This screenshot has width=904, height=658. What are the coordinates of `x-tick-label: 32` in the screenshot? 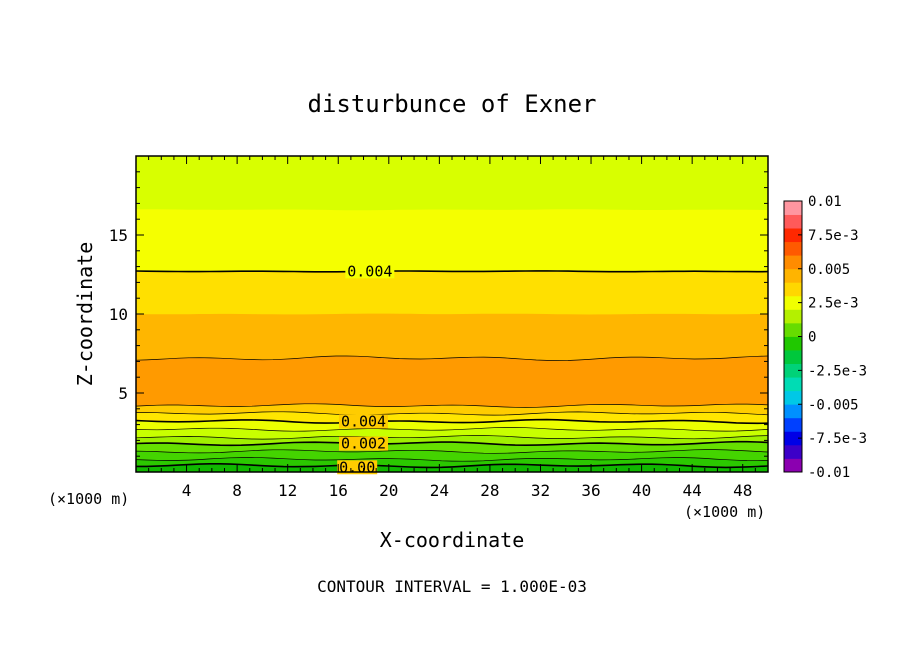 It's located at (540, 490).